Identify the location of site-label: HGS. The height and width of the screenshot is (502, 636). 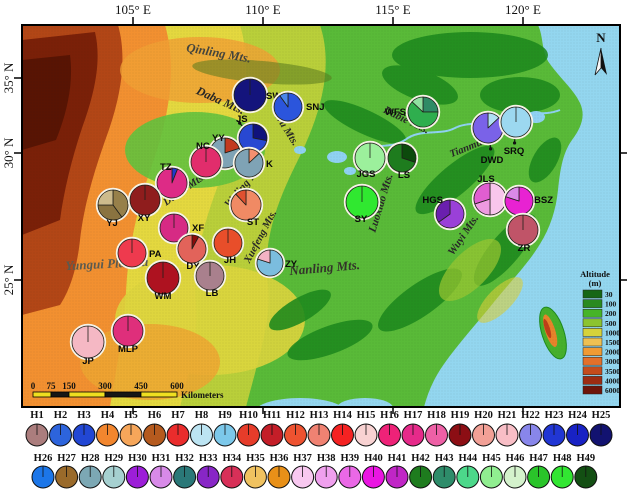
(432, 200).